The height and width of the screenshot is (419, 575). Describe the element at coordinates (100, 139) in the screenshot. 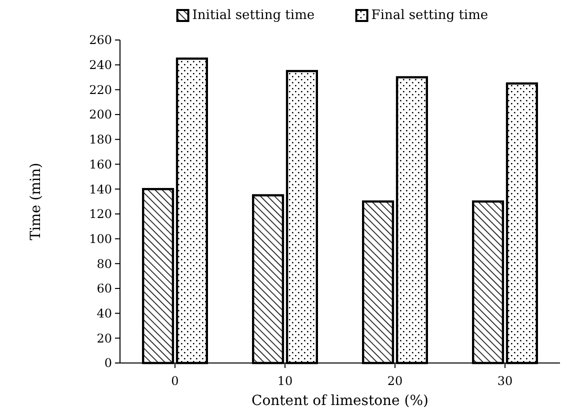

I see `y-tick-label: 180` at that location.